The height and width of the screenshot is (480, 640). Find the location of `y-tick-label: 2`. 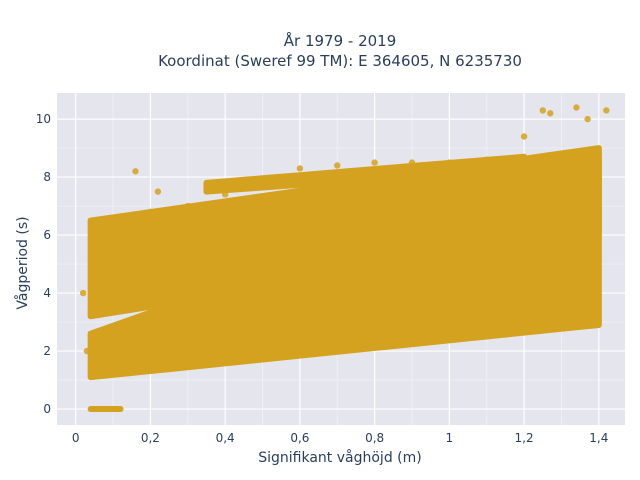

y-tick-label: 2 is located at coordinates (47, 351).